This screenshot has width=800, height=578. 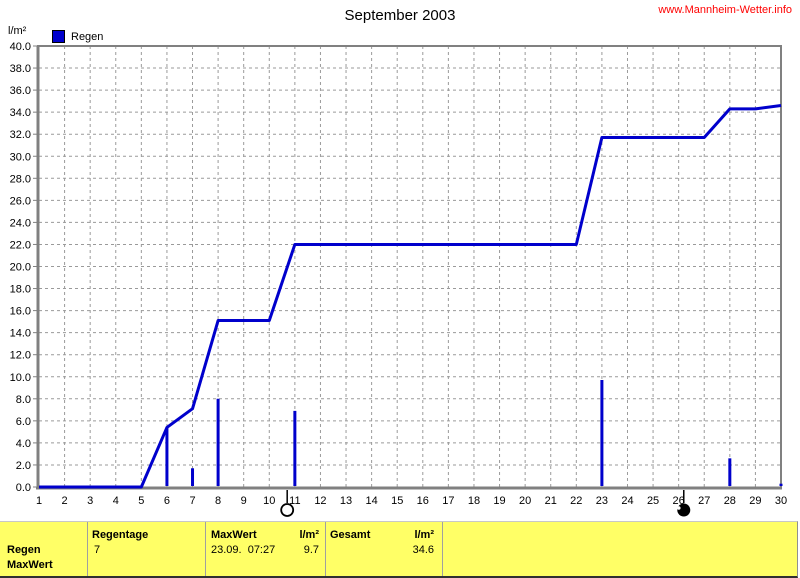 What do you see at coordinates (167, 501) in the screenshot?
I see `x-tick-label: 6` at bounding box center [167, 501].